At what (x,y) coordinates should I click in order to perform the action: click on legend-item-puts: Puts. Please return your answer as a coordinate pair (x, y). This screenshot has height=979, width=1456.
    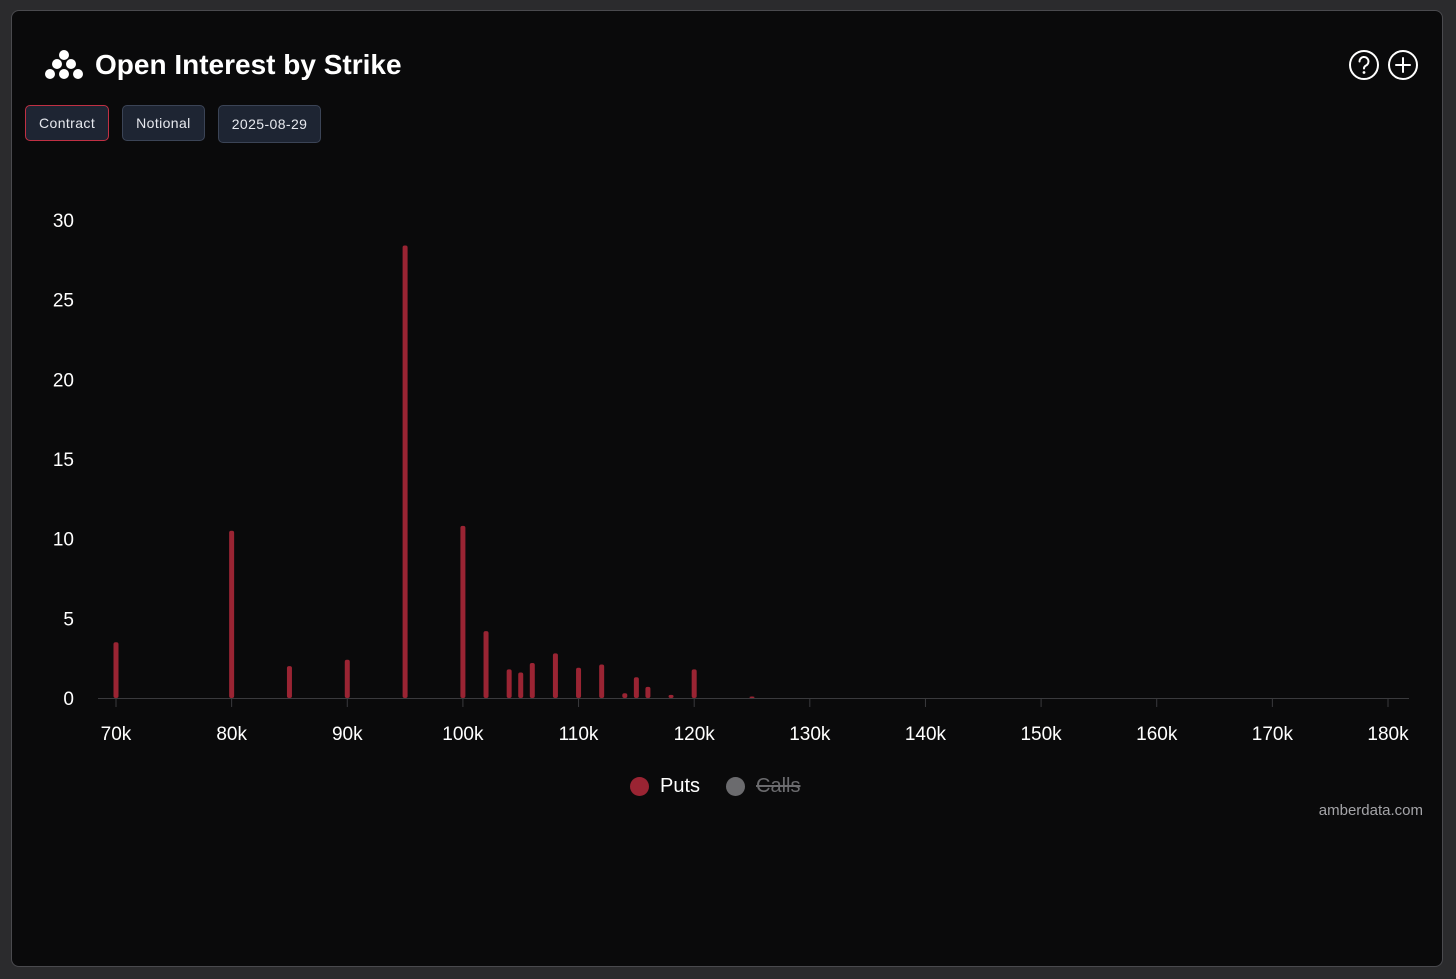
    Looking at the image, I should click on (665, 786).